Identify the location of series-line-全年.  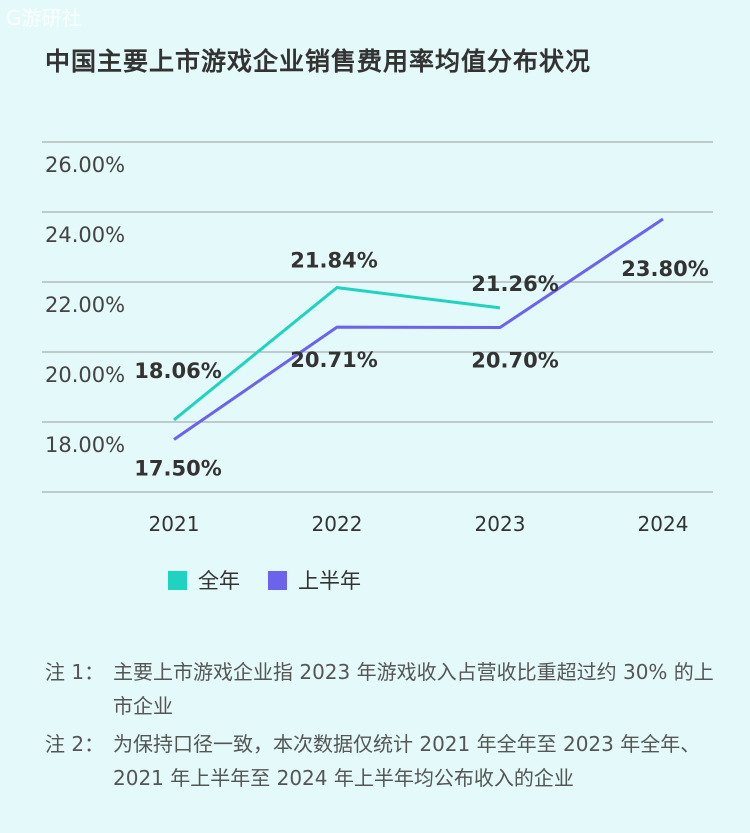
(337, 354).